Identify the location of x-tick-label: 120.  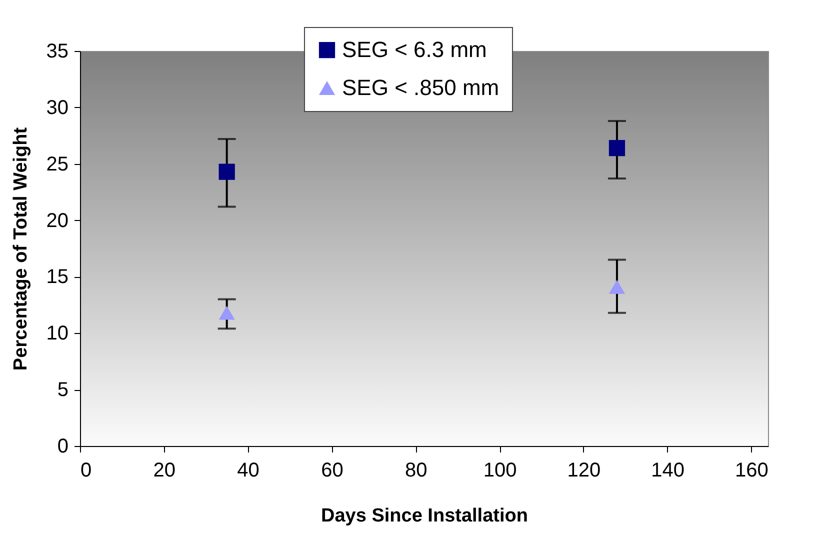
(584, 471).